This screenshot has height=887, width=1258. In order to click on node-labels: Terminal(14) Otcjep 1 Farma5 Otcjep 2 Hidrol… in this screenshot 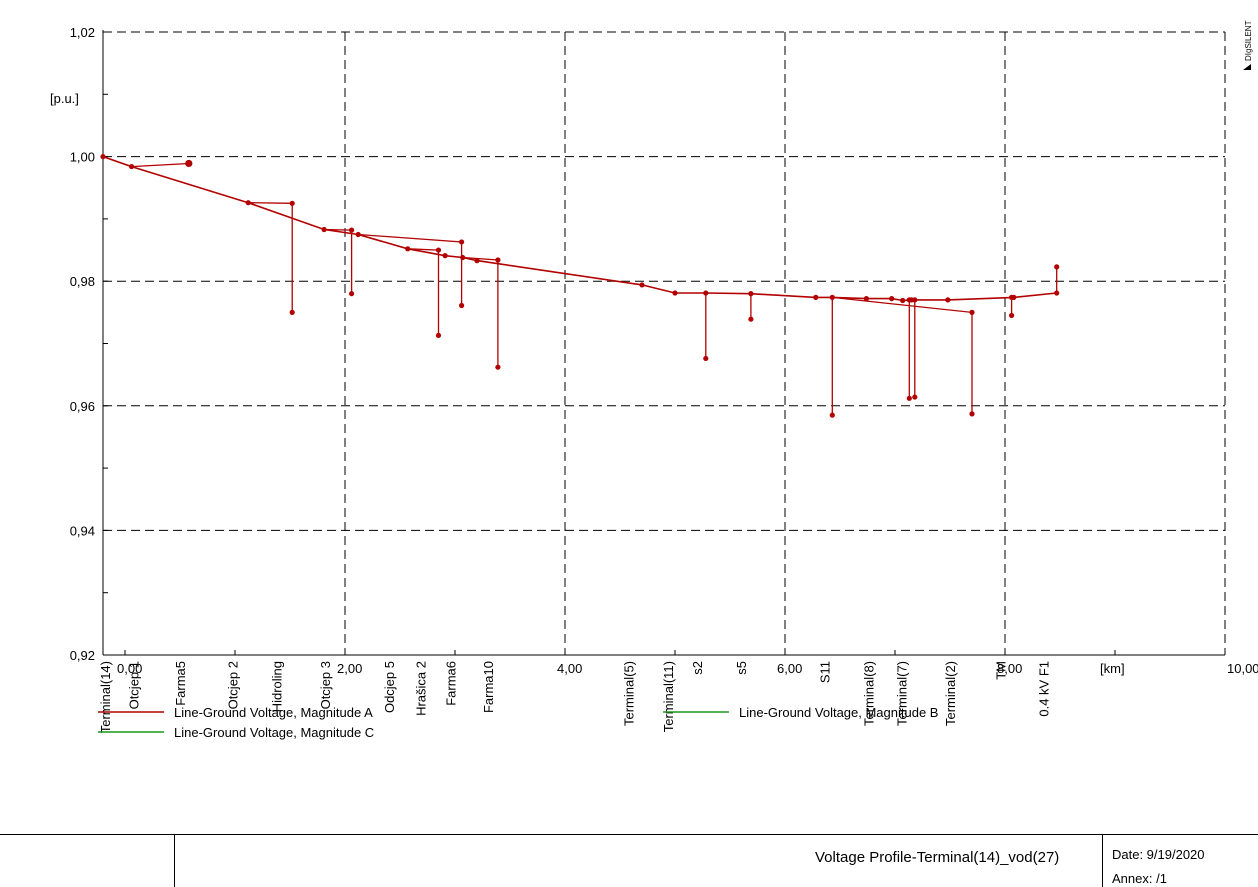, I will do `click(574, 697)`.